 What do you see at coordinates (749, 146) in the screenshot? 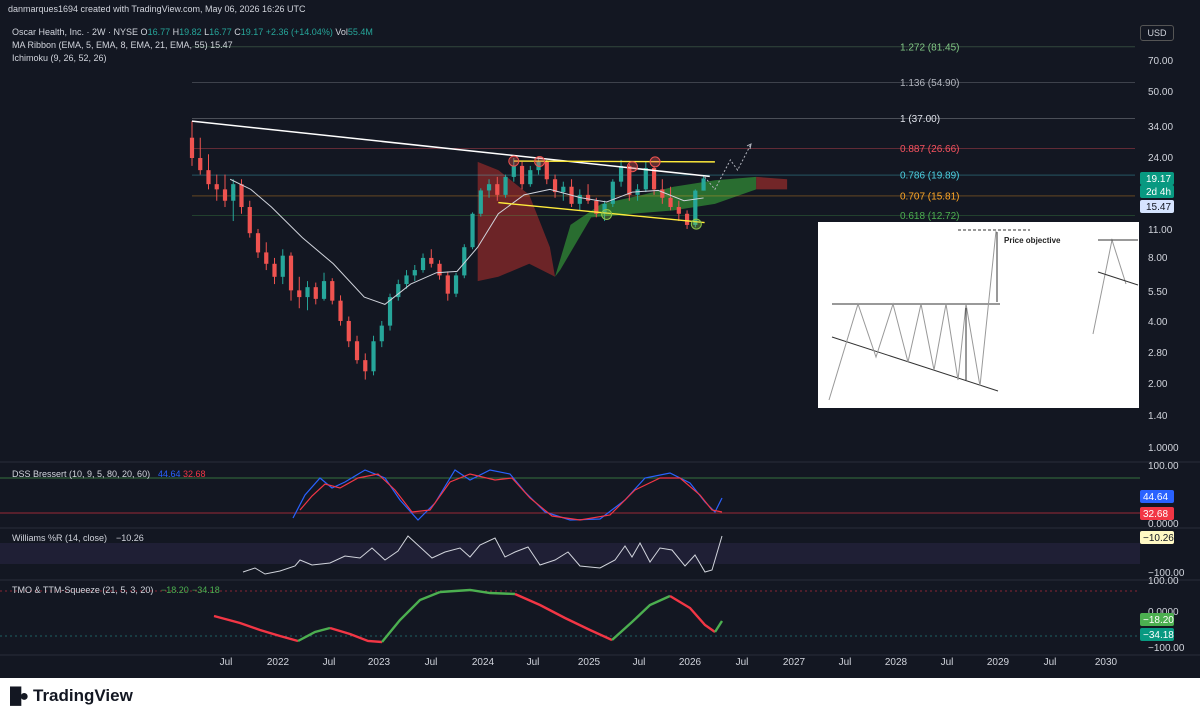
I see `projection-arrow` at bounding box center [749, 146].